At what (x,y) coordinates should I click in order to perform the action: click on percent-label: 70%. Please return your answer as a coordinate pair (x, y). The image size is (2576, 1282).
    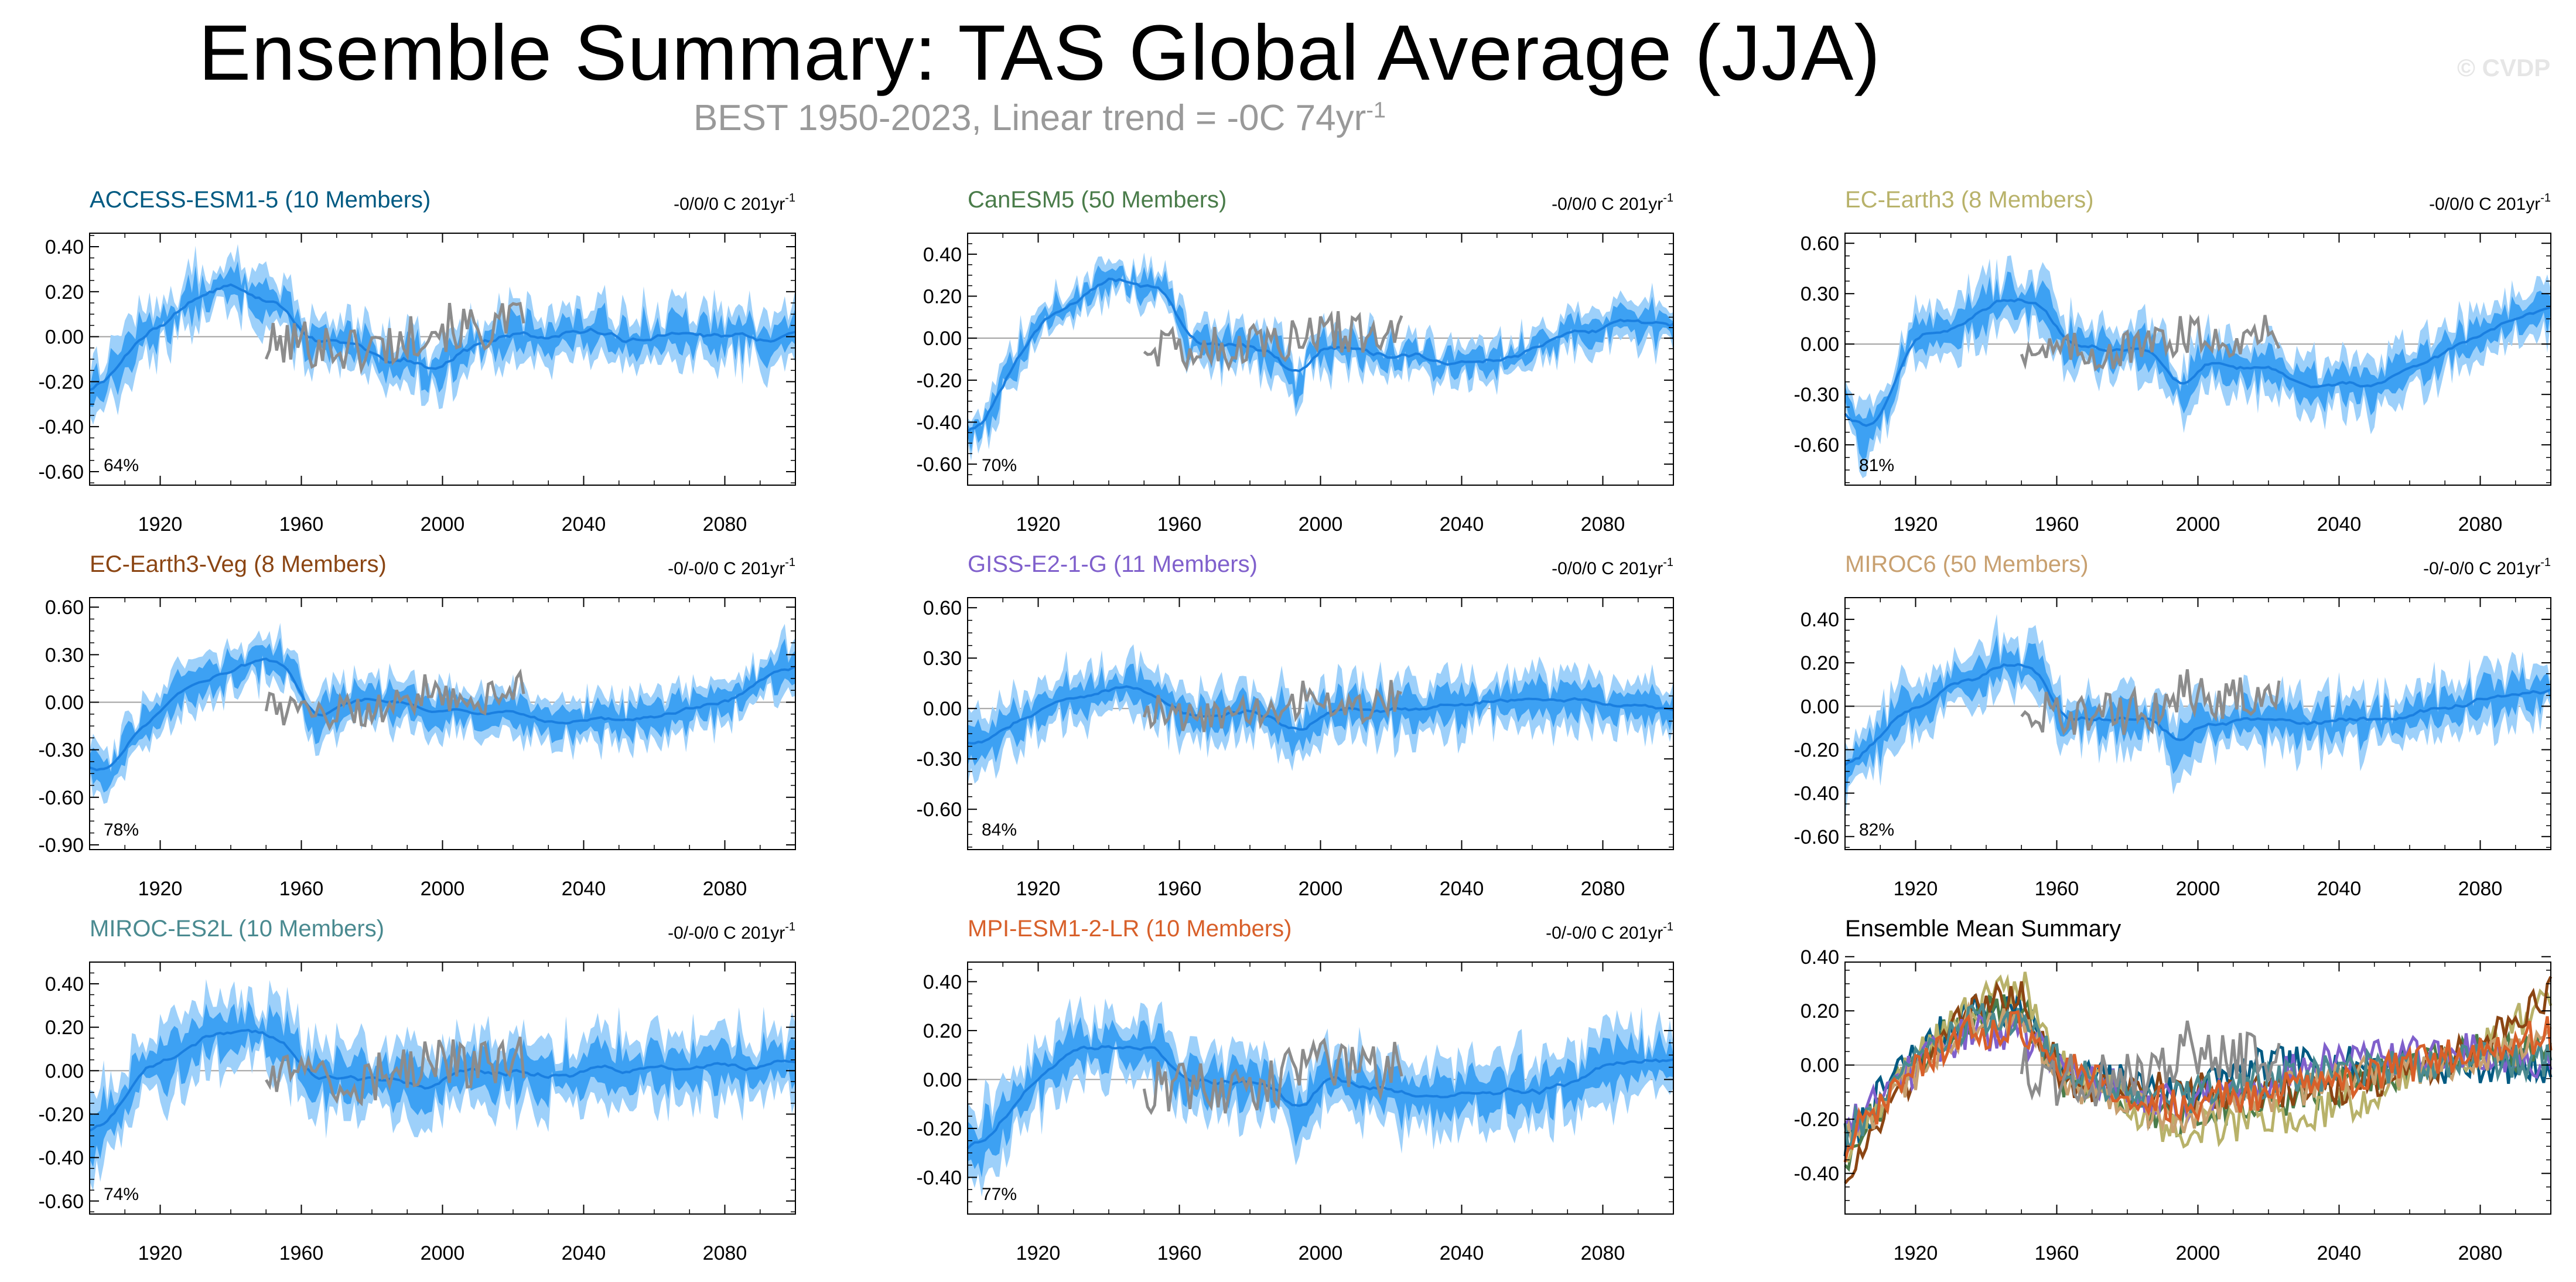
    Looking at the image, I should click on (1000, 465).